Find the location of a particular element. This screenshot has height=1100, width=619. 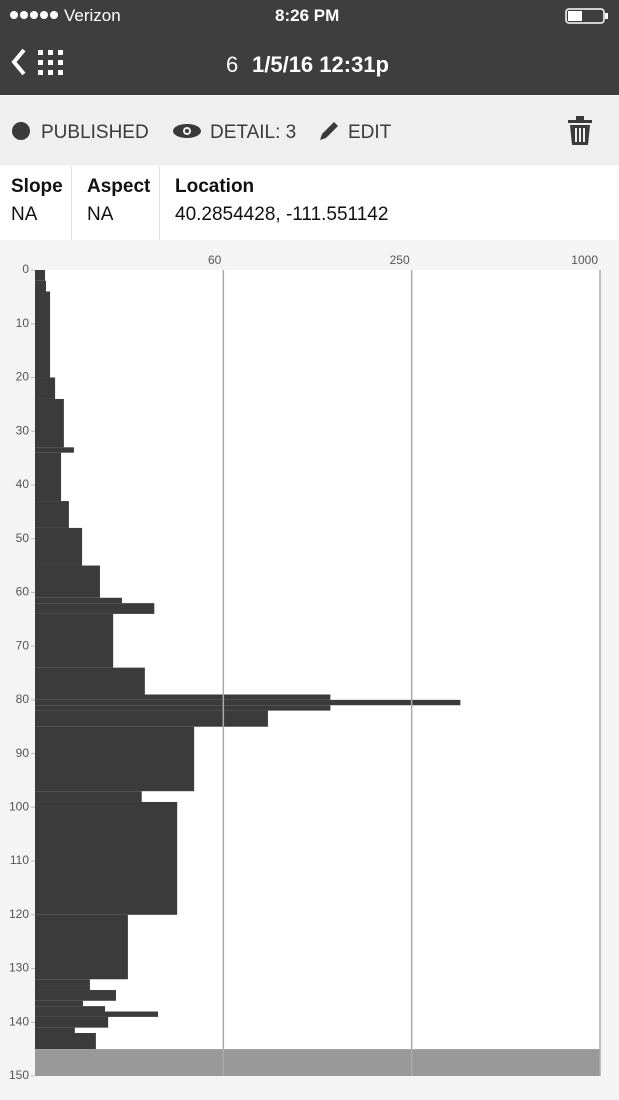

ground is located at coordinates (317, 1062).